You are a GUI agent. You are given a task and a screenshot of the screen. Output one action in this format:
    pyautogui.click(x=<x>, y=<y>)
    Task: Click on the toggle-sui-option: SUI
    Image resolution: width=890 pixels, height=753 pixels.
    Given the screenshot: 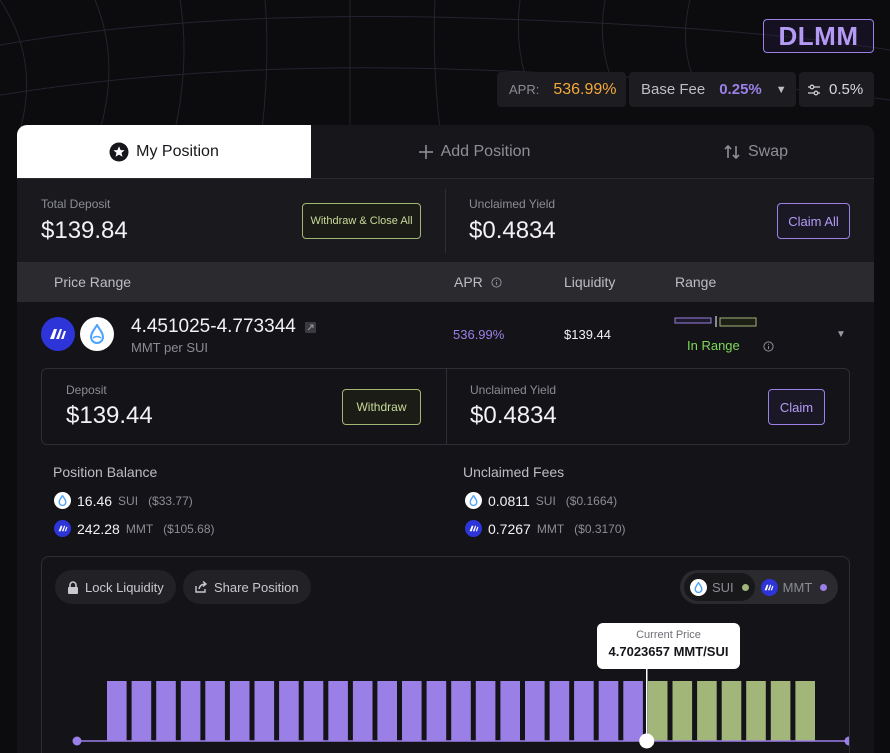 What is the action you would take?
    pyautogui.click(x=719, y=587)
    